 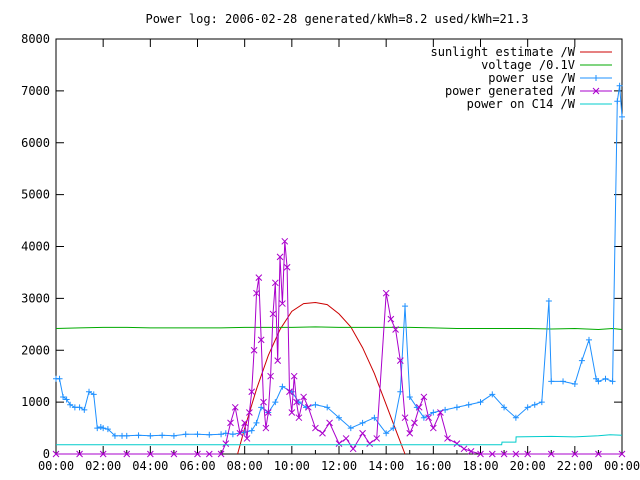 I want to click on legend-label: power generated /W, so click(x=510, y=91).